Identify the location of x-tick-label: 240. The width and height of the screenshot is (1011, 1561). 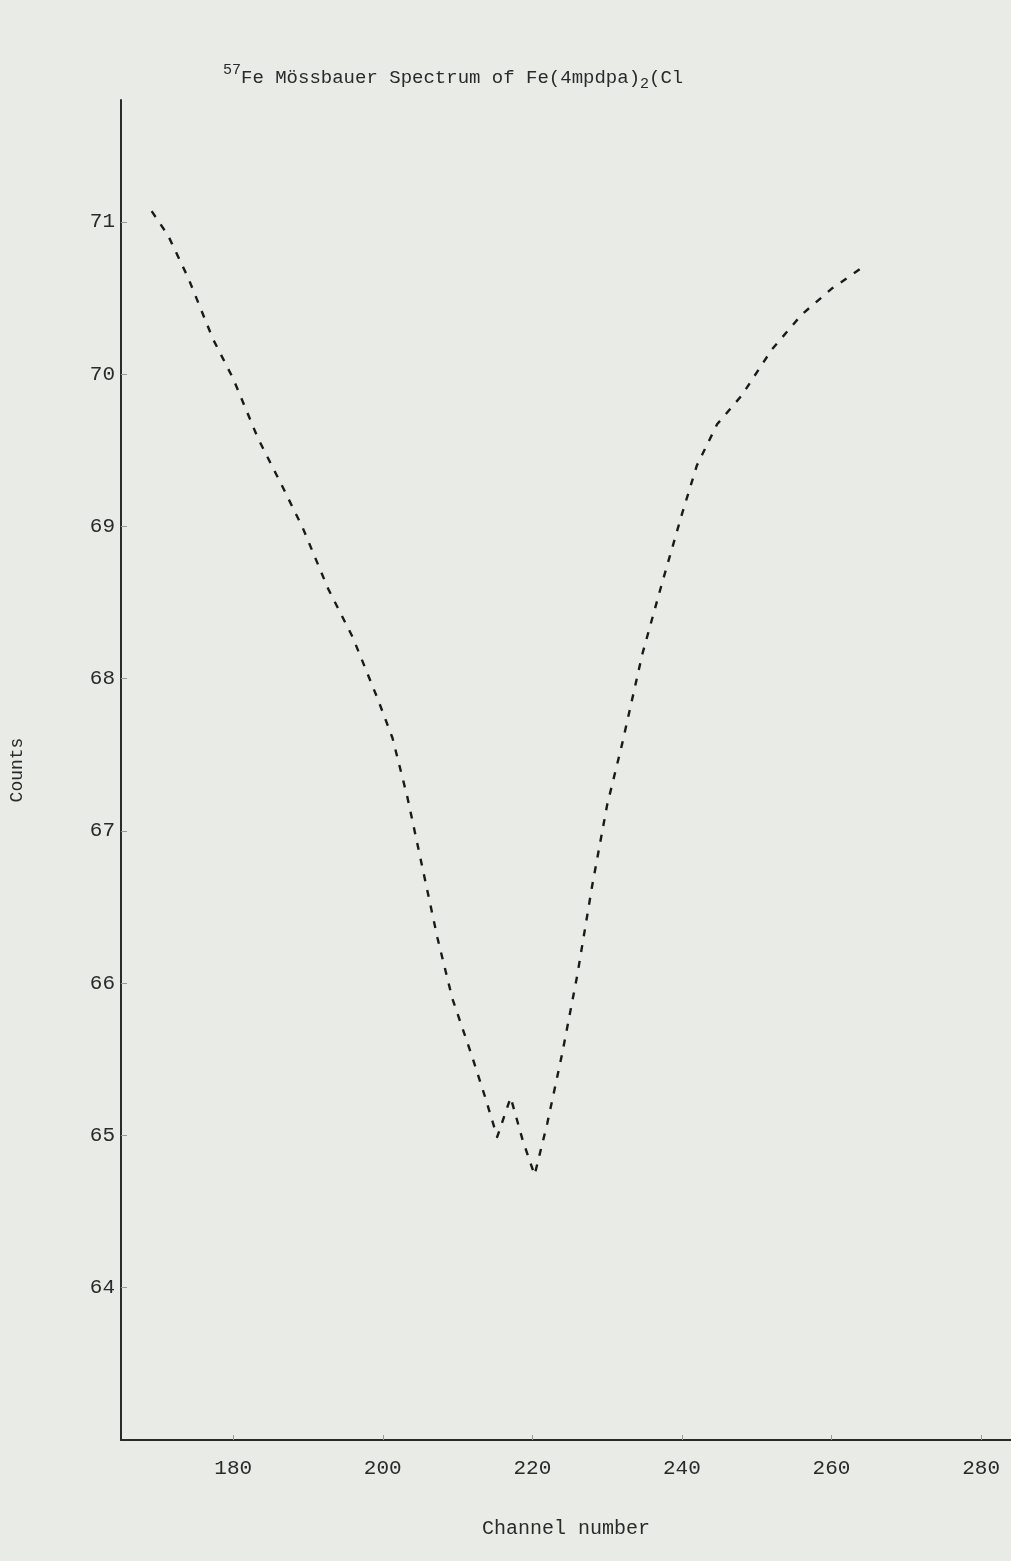
(682, 1468).